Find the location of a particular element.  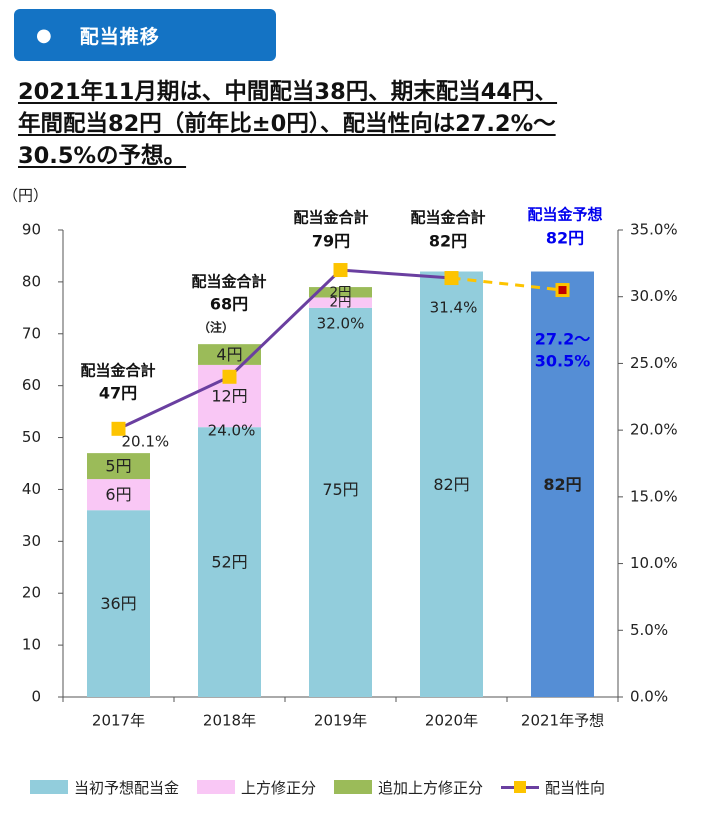

y-tick-label: 50 is located at coordinates (31, 437).